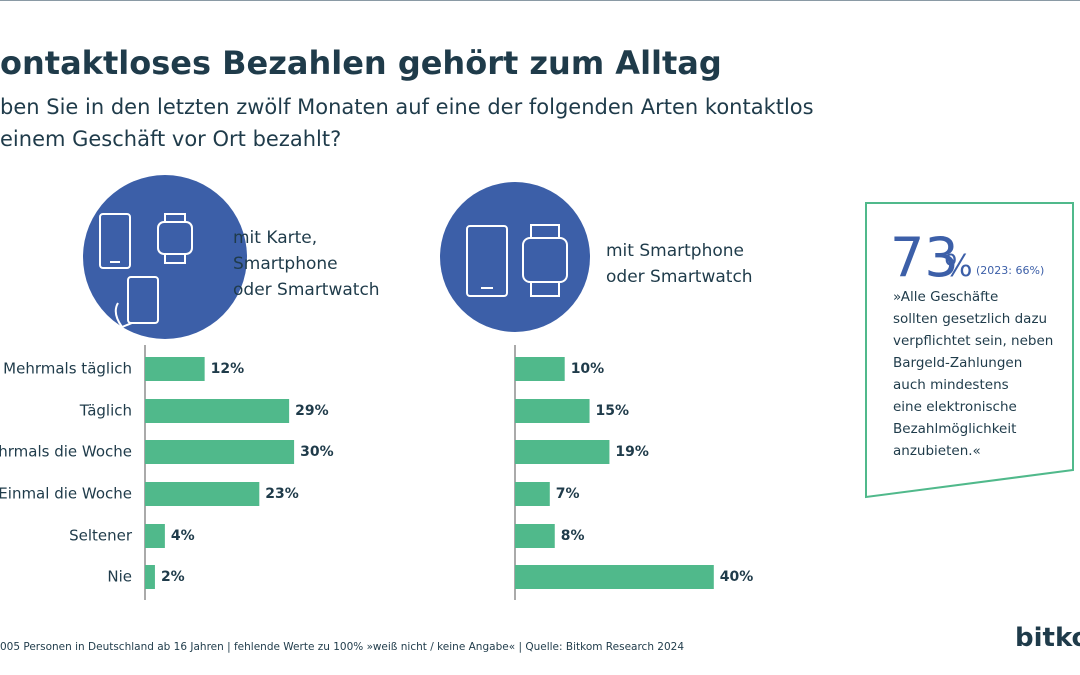 The height and width of the screenshot is (675, 1080). I want to click on title: ontaktloses Bezahlen gehört zum Alltag, so click(361, 63).